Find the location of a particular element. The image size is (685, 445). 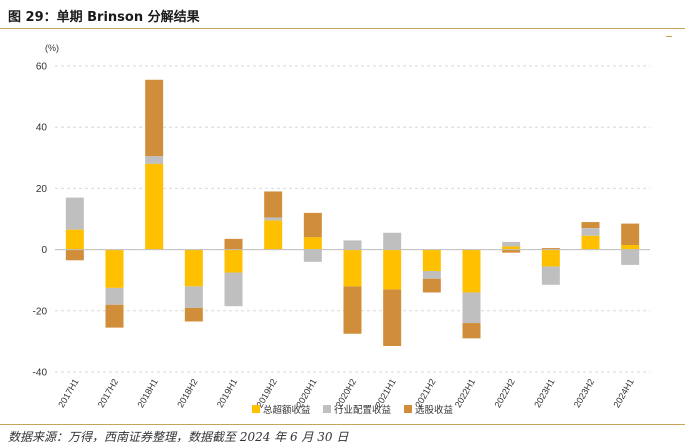

x-tick-label: 2023H1 is located at coordinates (544, 393).